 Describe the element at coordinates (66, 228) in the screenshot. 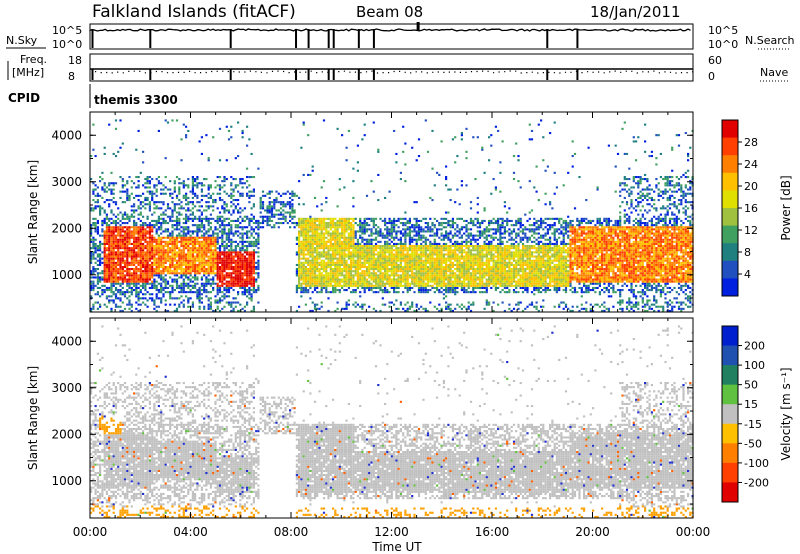

I see `power-ytick-label-1: 2000` at that location.